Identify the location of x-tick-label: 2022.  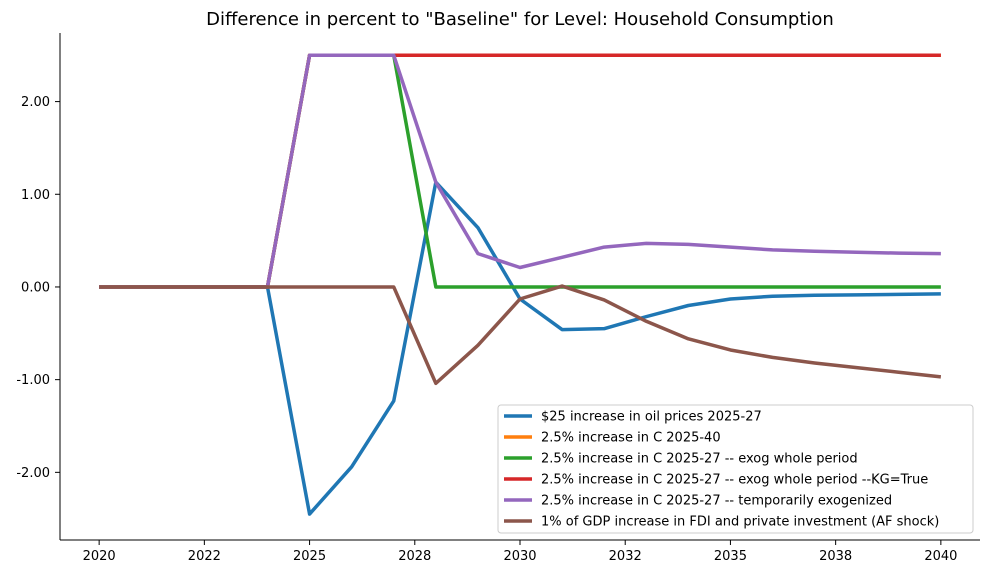
(204, 556).